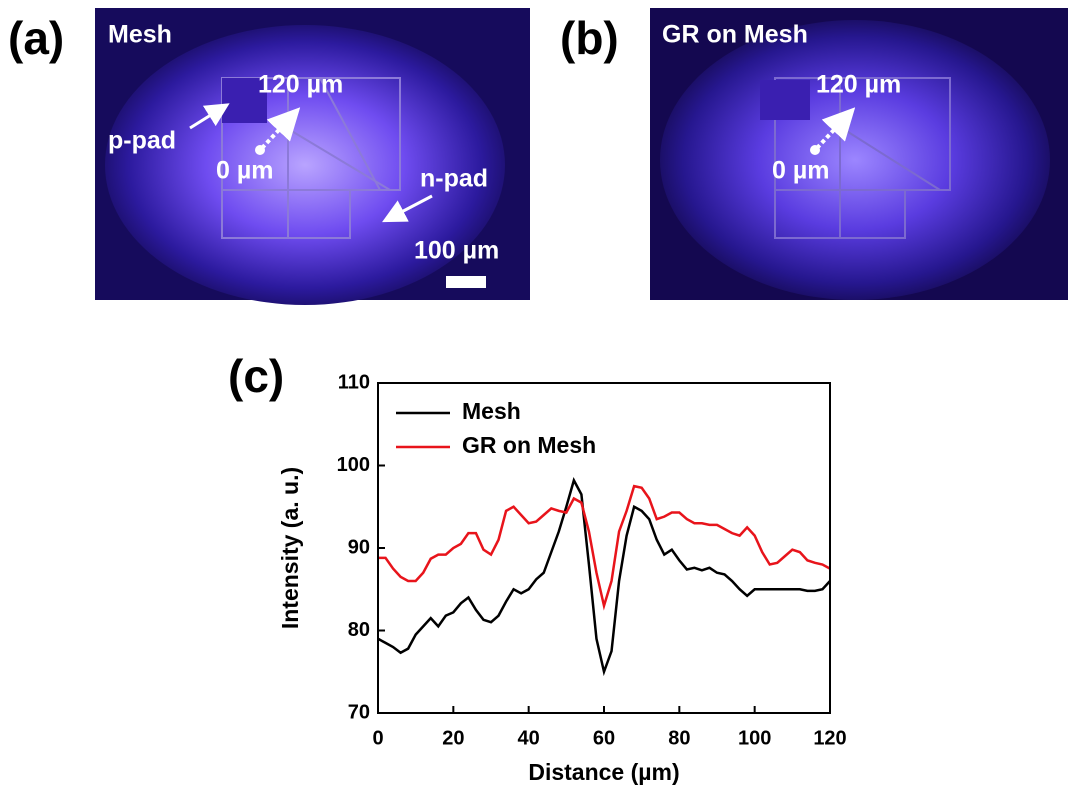 Image resolution: width=1076 pixels, height=799 pixels. I want to click on legend-label: GR on Mesh, so click(529, 445).